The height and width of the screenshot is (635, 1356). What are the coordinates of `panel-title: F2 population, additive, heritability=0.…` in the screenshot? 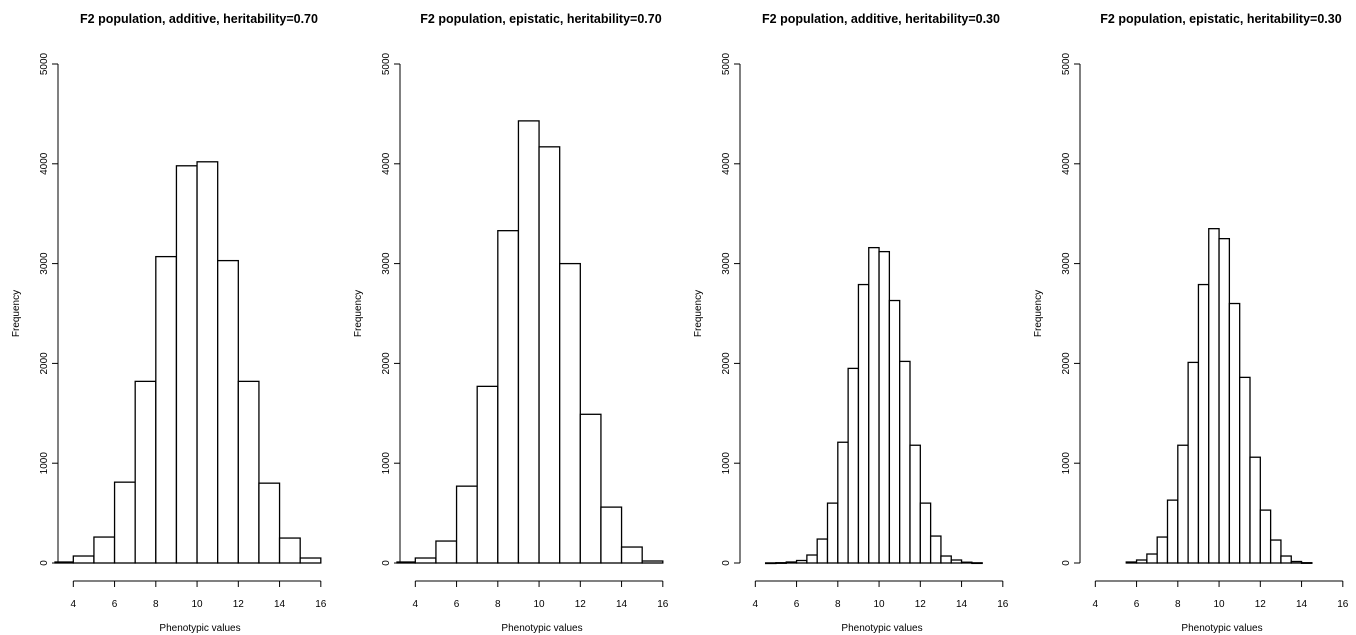 It's located at (881, 19).